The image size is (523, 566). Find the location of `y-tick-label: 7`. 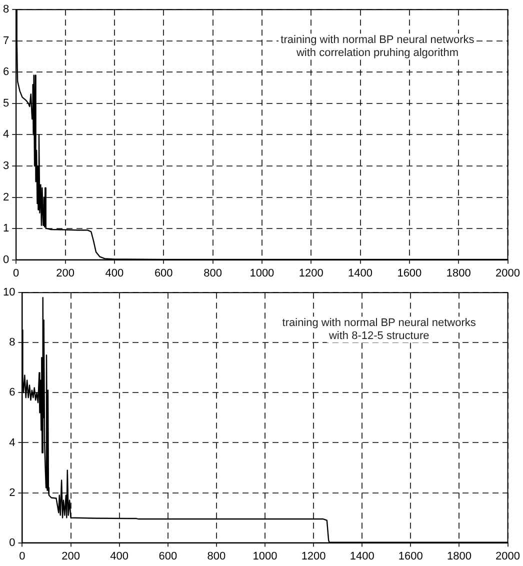

y-tick-label: 7 is located at coordinates (6, 40).